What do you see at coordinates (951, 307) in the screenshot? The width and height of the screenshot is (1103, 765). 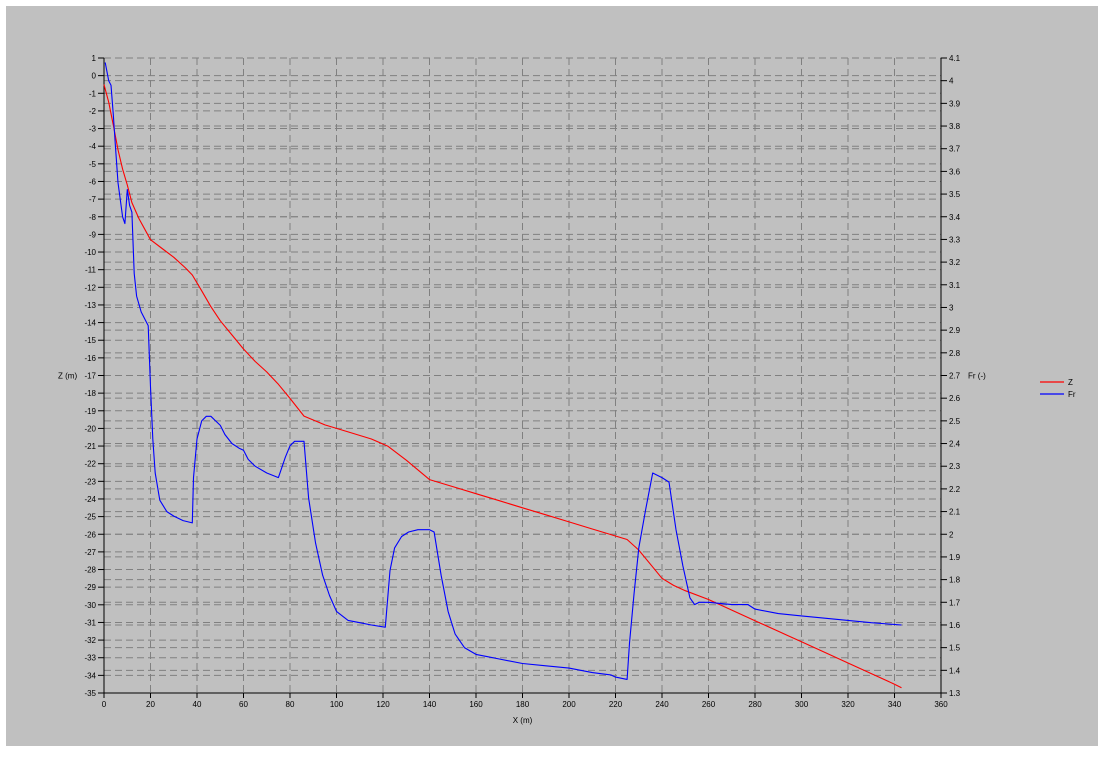 I see `y2-tick-label: 3` at bounding box center [951, 307].